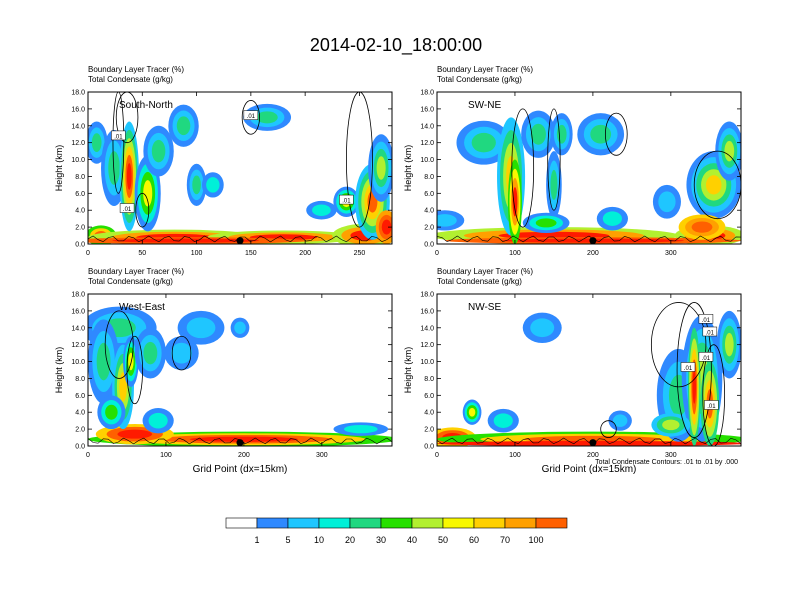  What do you see at coordinates (505, 540) in the screenshot?
I see `colorbar-label: 70` at bounding box center [505, 540].